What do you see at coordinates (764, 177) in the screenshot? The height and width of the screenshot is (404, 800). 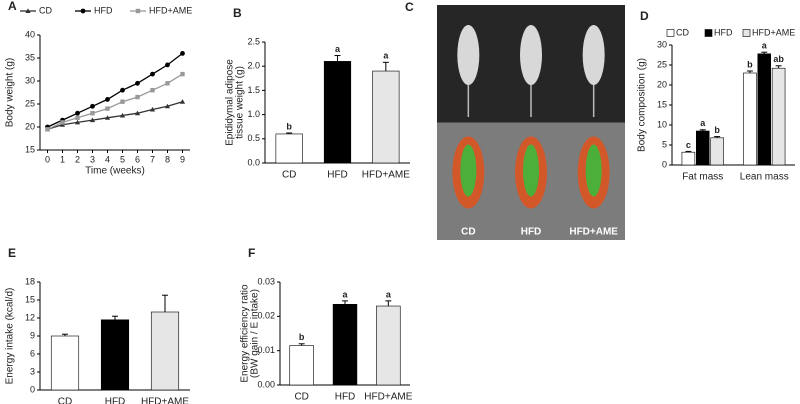 I see `x-tick-label: Lean mass` at bounding box center [764, 177].